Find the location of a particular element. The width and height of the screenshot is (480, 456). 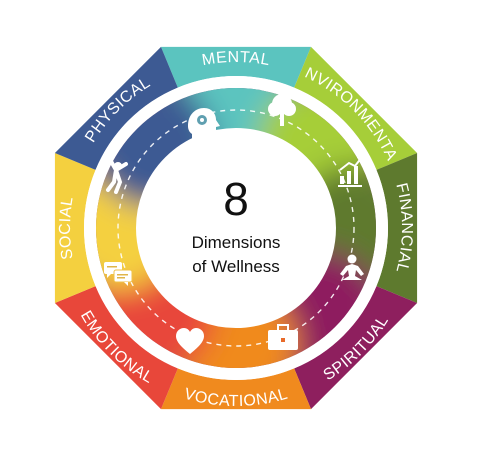

growth-chart-icon is located at coordinates (350, 171).